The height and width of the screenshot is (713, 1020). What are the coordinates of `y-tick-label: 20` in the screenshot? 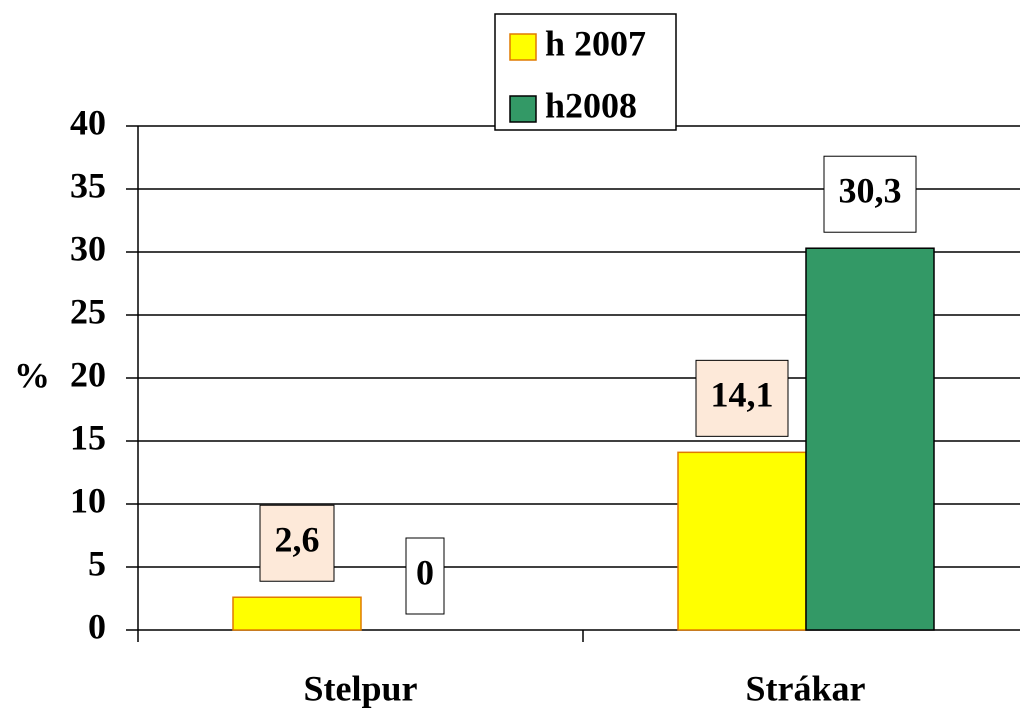 It's located at (88, 374).